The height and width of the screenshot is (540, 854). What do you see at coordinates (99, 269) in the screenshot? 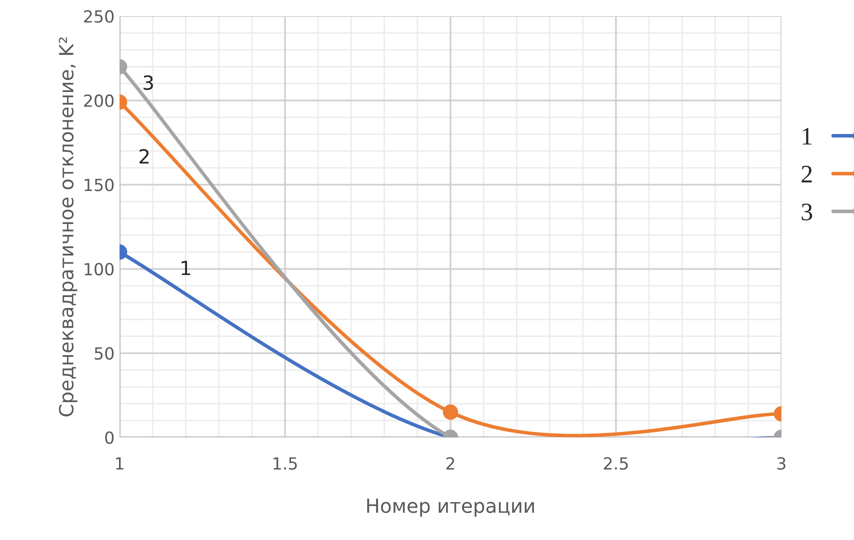
I see `y-tick-label: 100` at bounding box center [99, 269].